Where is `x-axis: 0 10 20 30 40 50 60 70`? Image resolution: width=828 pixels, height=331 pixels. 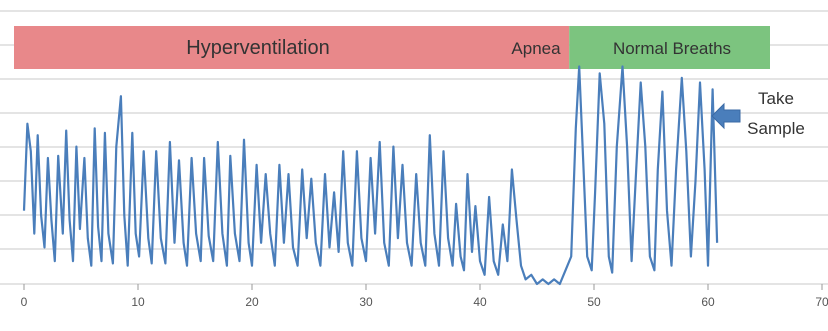 x-axis: 0 10 20 30 40 50 60 70 is located at coordinates (424, 296).